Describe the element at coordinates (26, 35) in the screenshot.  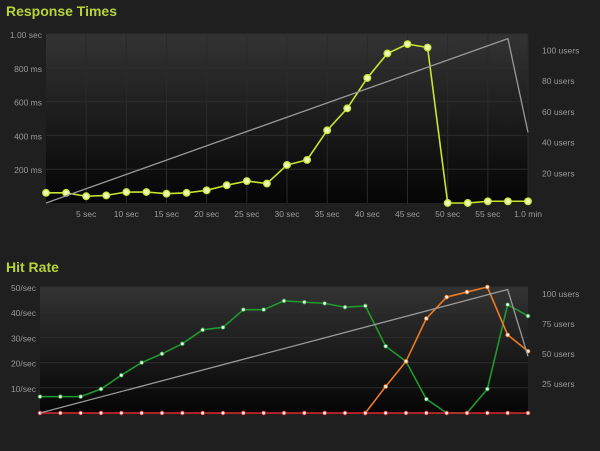
I see `response-y-tick-label: 1.00 sec` at that location.